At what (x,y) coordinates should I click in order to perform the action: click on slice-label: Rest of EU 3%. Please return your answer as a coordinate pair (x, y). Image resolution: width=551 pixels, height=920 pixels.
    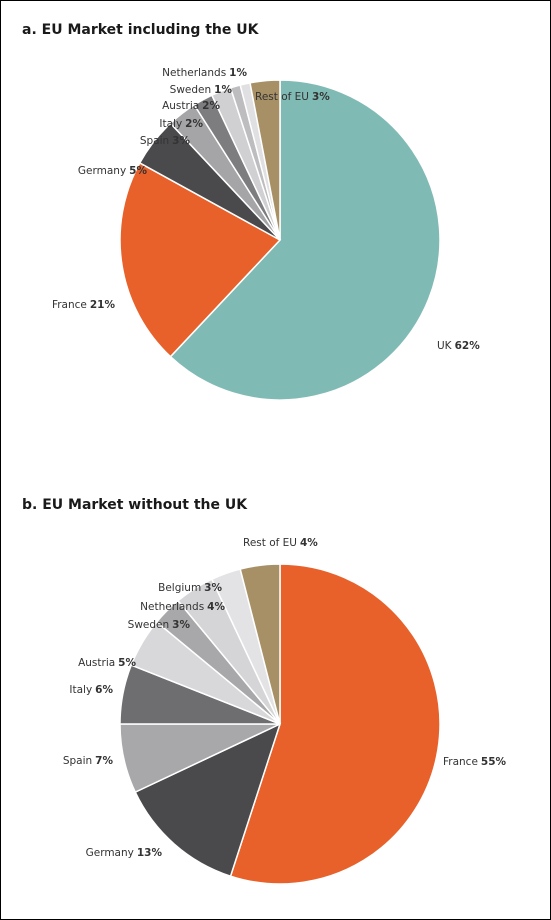
    Looking at the image, I should click on (292, 97).